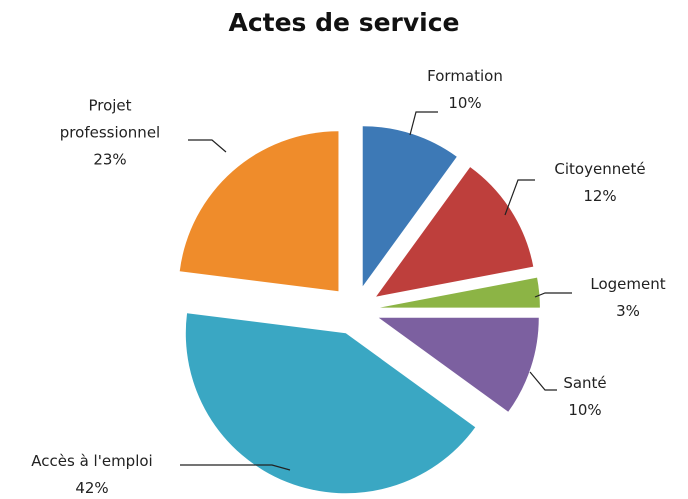  I want to click on slice-name: Formation, so click(465, 76).